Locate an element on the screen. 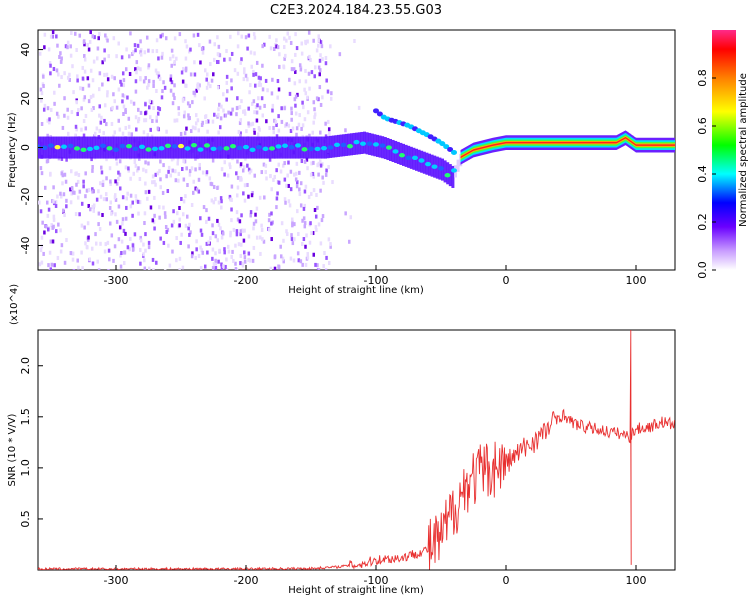  x-tick-label: 0 is located at coordinates (506, 280).